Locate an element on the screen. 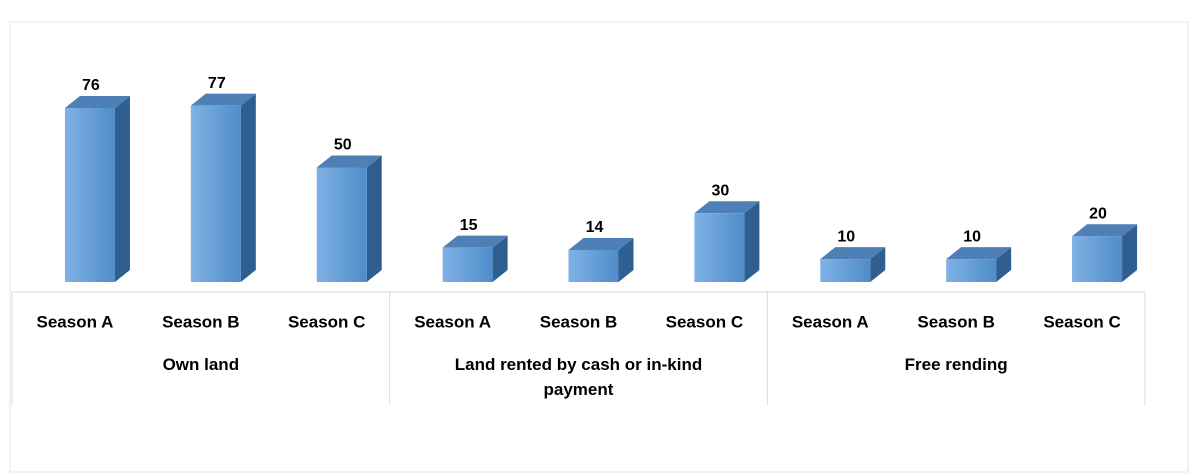 Image resolution: width=1190 pixels, height=476 pixels. value-label: 20 is located at coordinates (1098, 213).